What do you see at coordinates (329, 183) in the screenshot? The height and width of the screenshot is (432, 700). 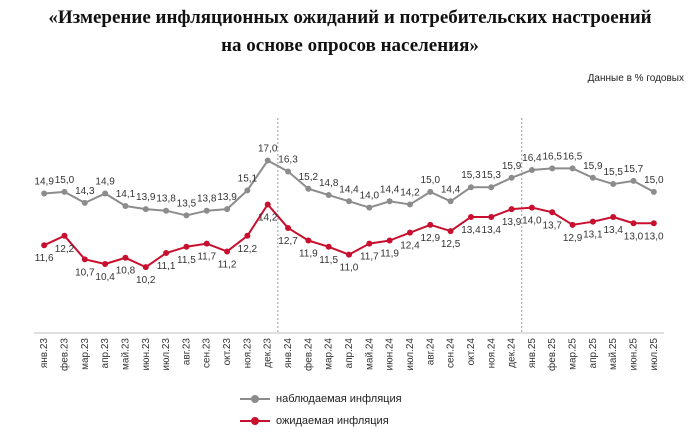 I see `data-label: 14,8` at bounding box center [329, 183].